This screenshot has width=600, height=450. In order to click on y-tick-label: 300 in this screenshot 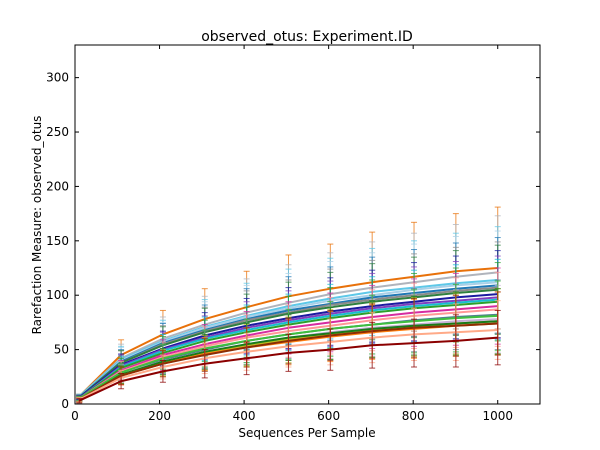, I will do `click(57, 78)`.